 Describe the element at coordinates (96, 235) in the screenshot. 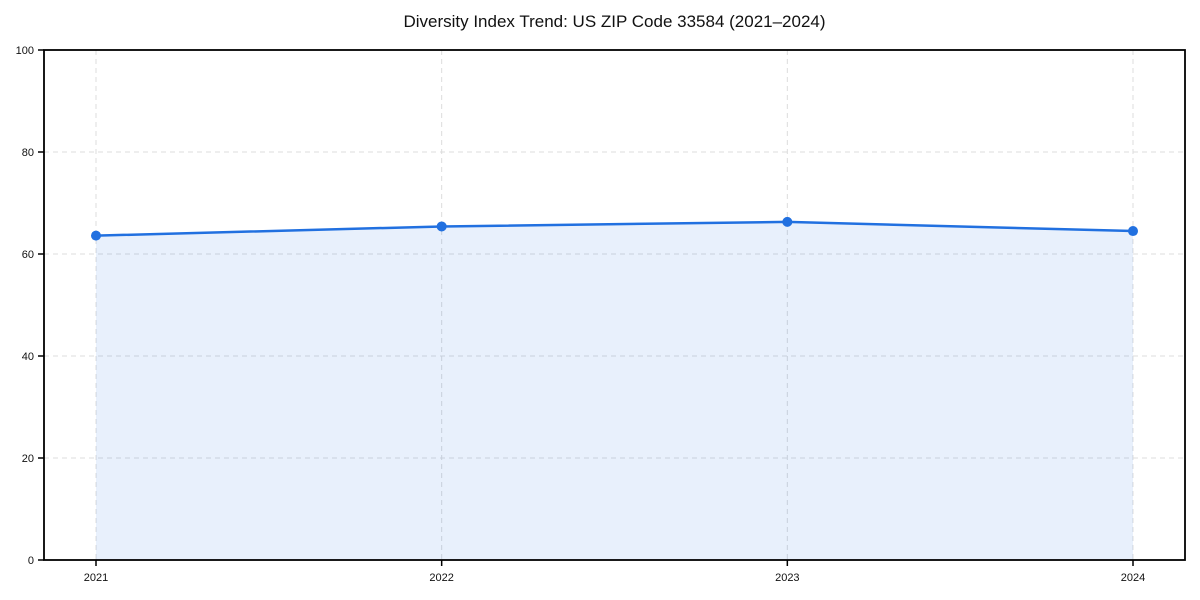

I see `data-point-2021` at that location.